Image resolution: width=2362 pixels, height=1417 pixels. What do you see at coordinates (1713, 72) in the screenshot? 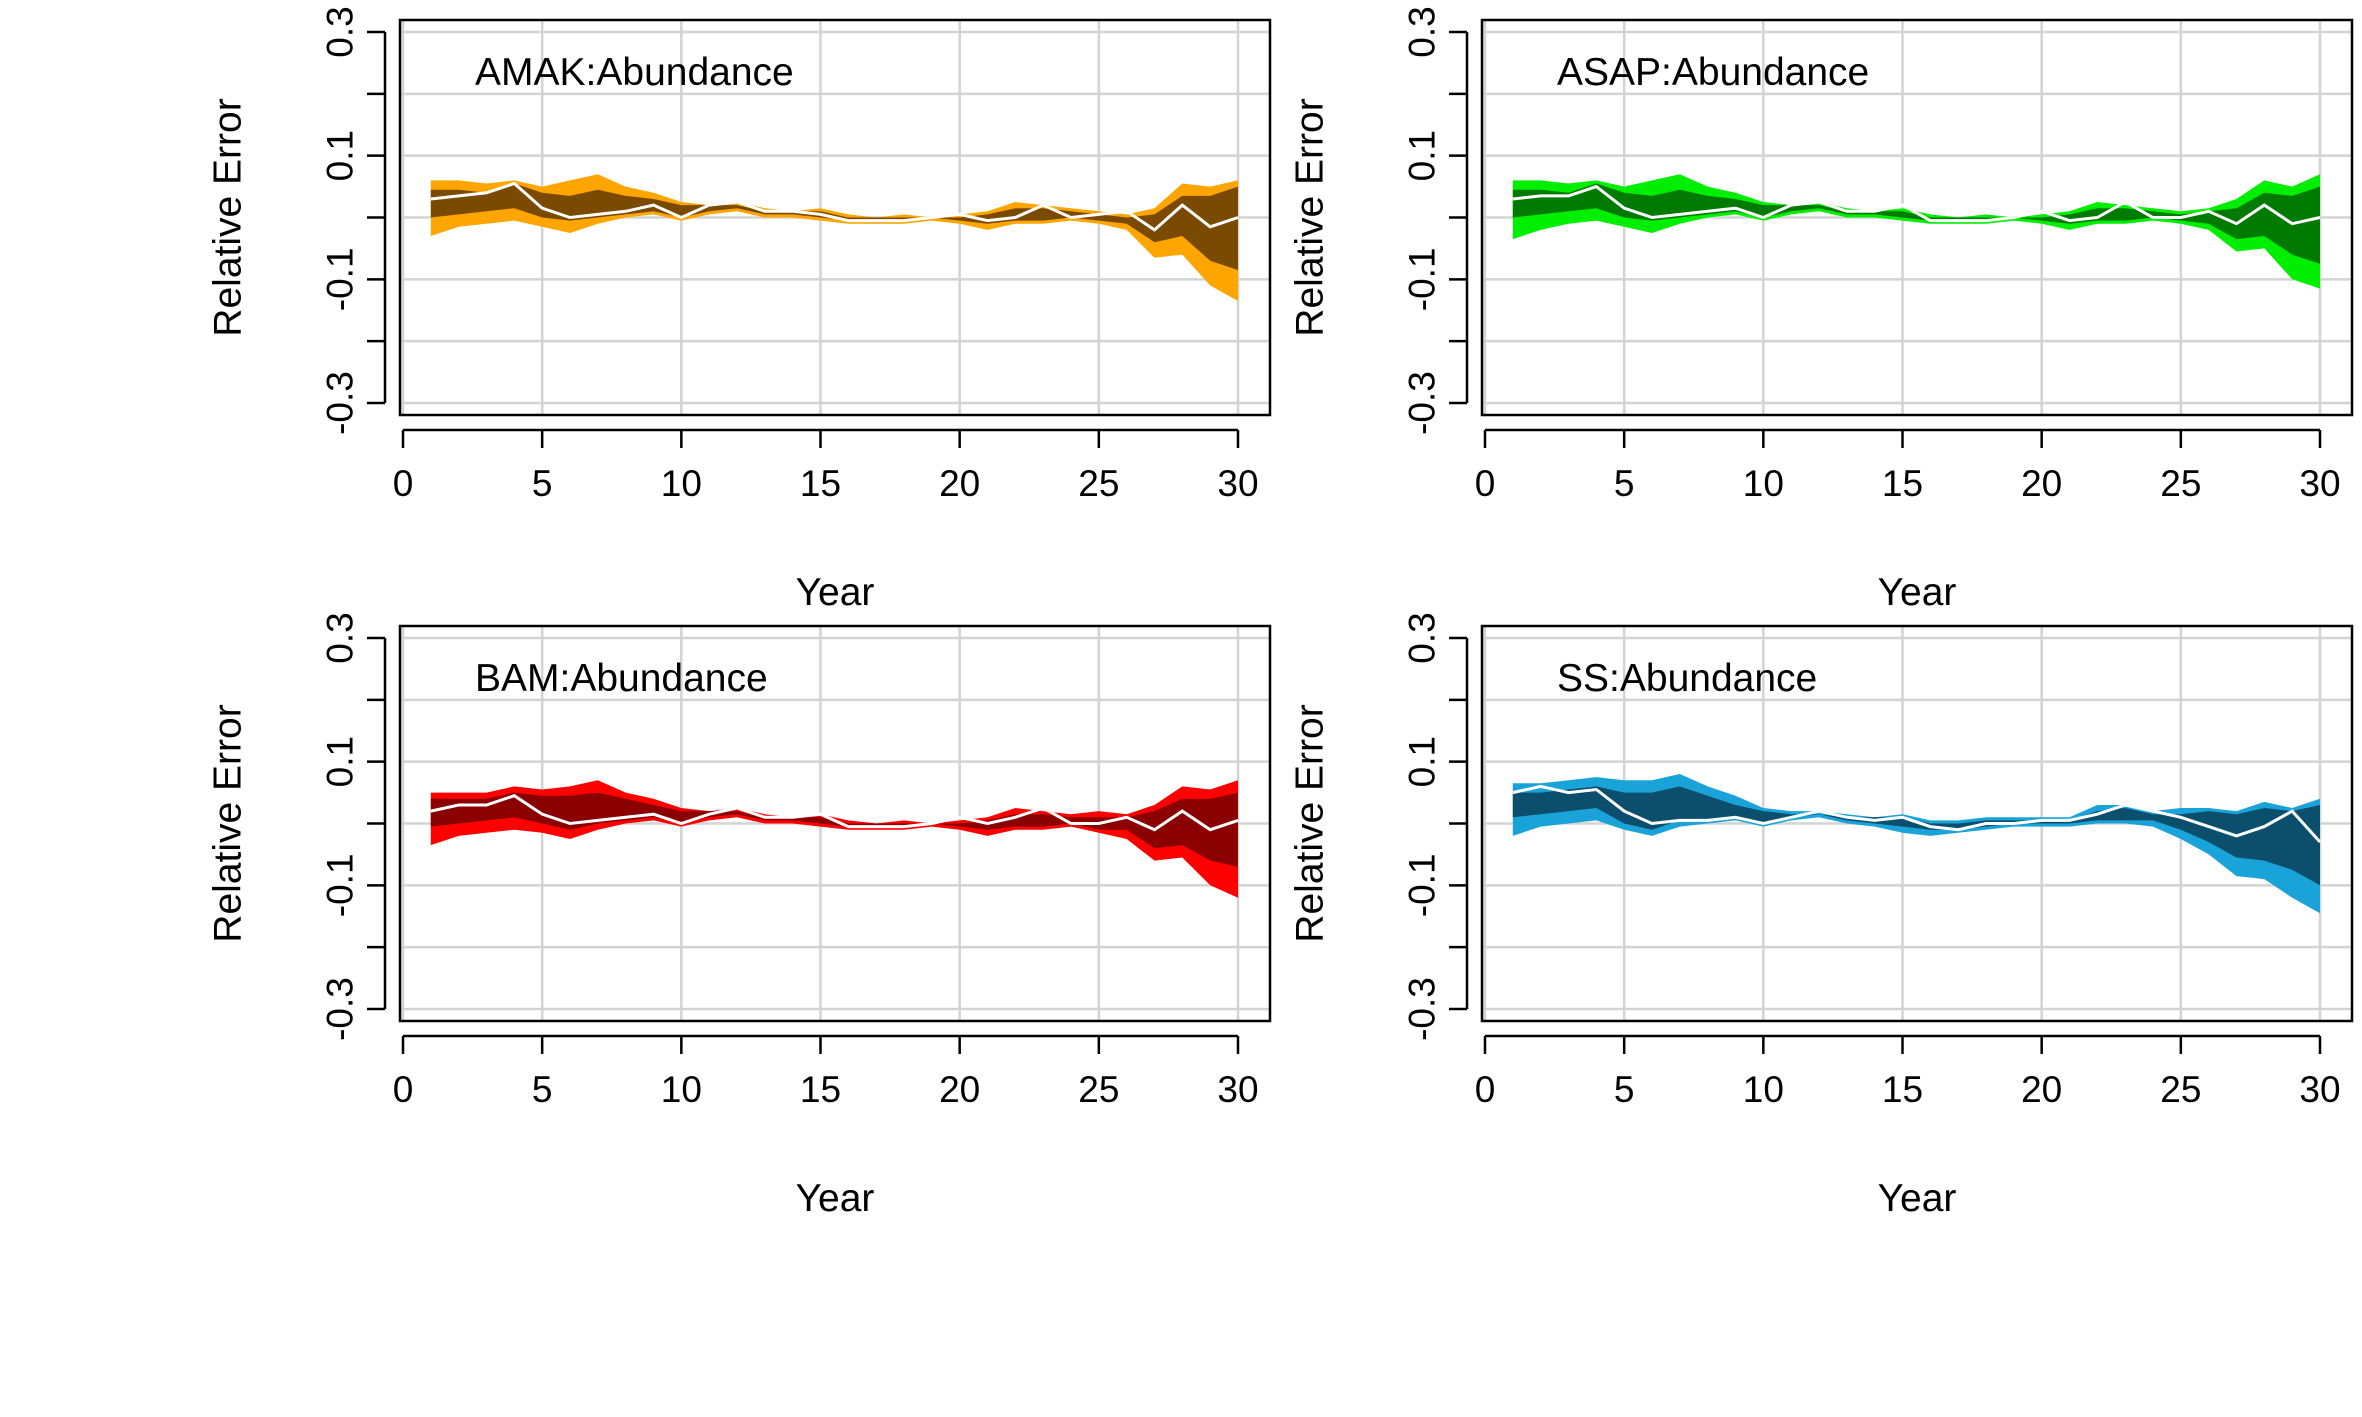
I see `panel-title-asap: ASAP:Abundance` at bounding box center [1713, 72].